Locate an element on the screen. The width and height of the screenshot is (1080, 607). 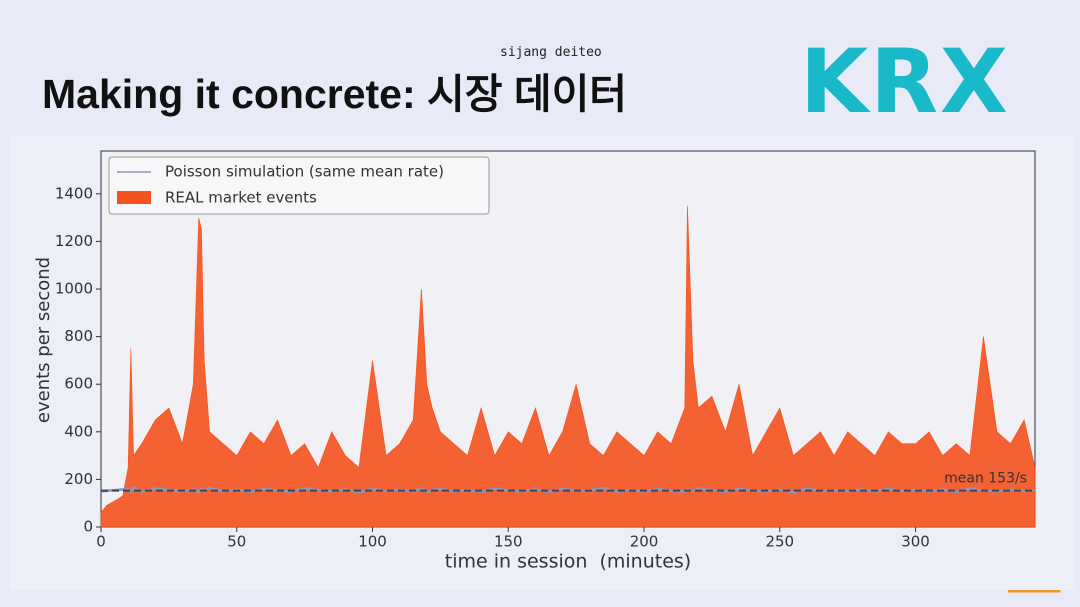
x-axis-label: time in session (minutes) is located at coordinates (568, 562).